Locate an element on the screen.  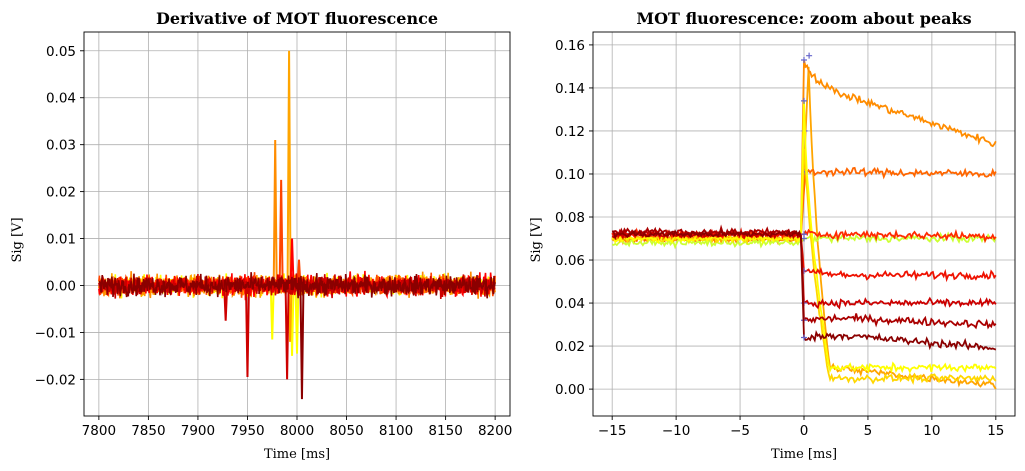
y-tick-label: −0.02 is located at coordinates (55, 380).